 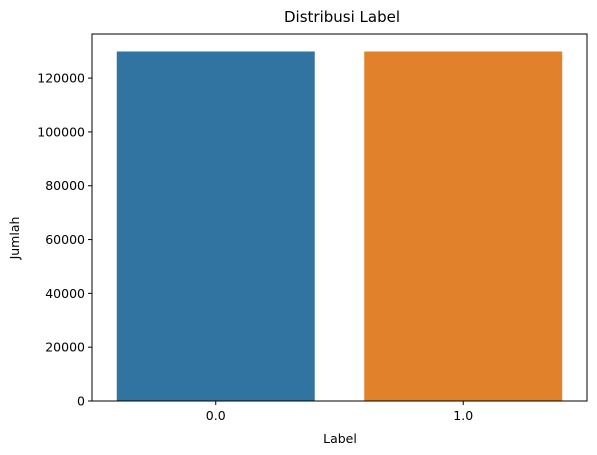 I want to click on x-axis-label: Label, so click(x=340, y=438).